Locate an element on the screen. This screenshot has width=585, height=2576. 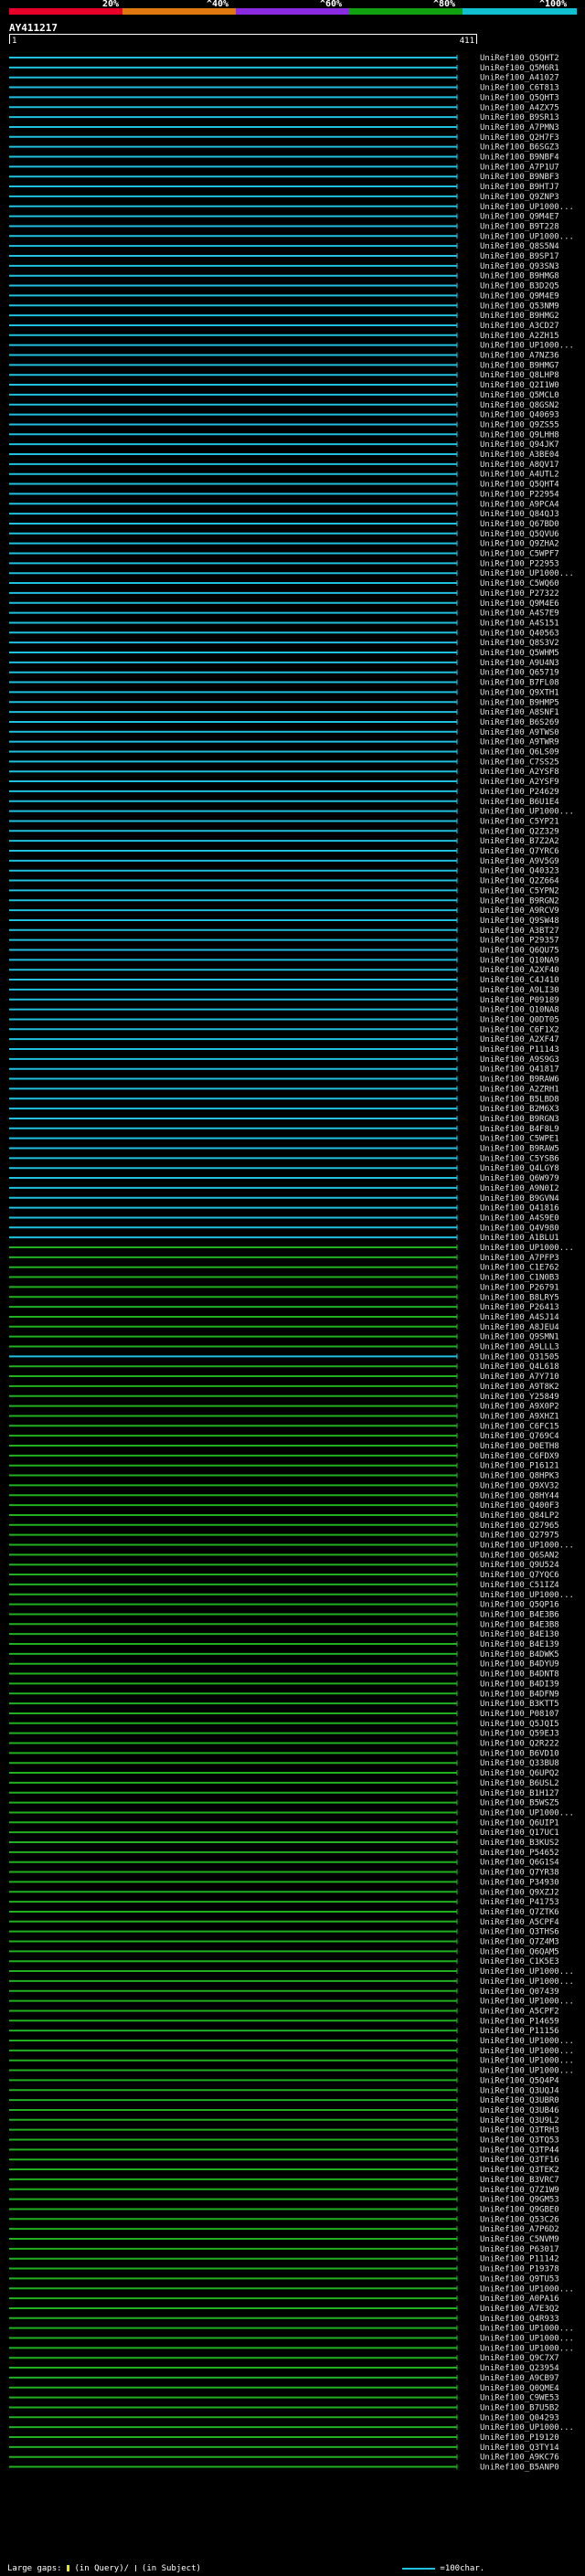
hit-label: UniRef100_A0PA16 is located at coordinates (519, 2299).